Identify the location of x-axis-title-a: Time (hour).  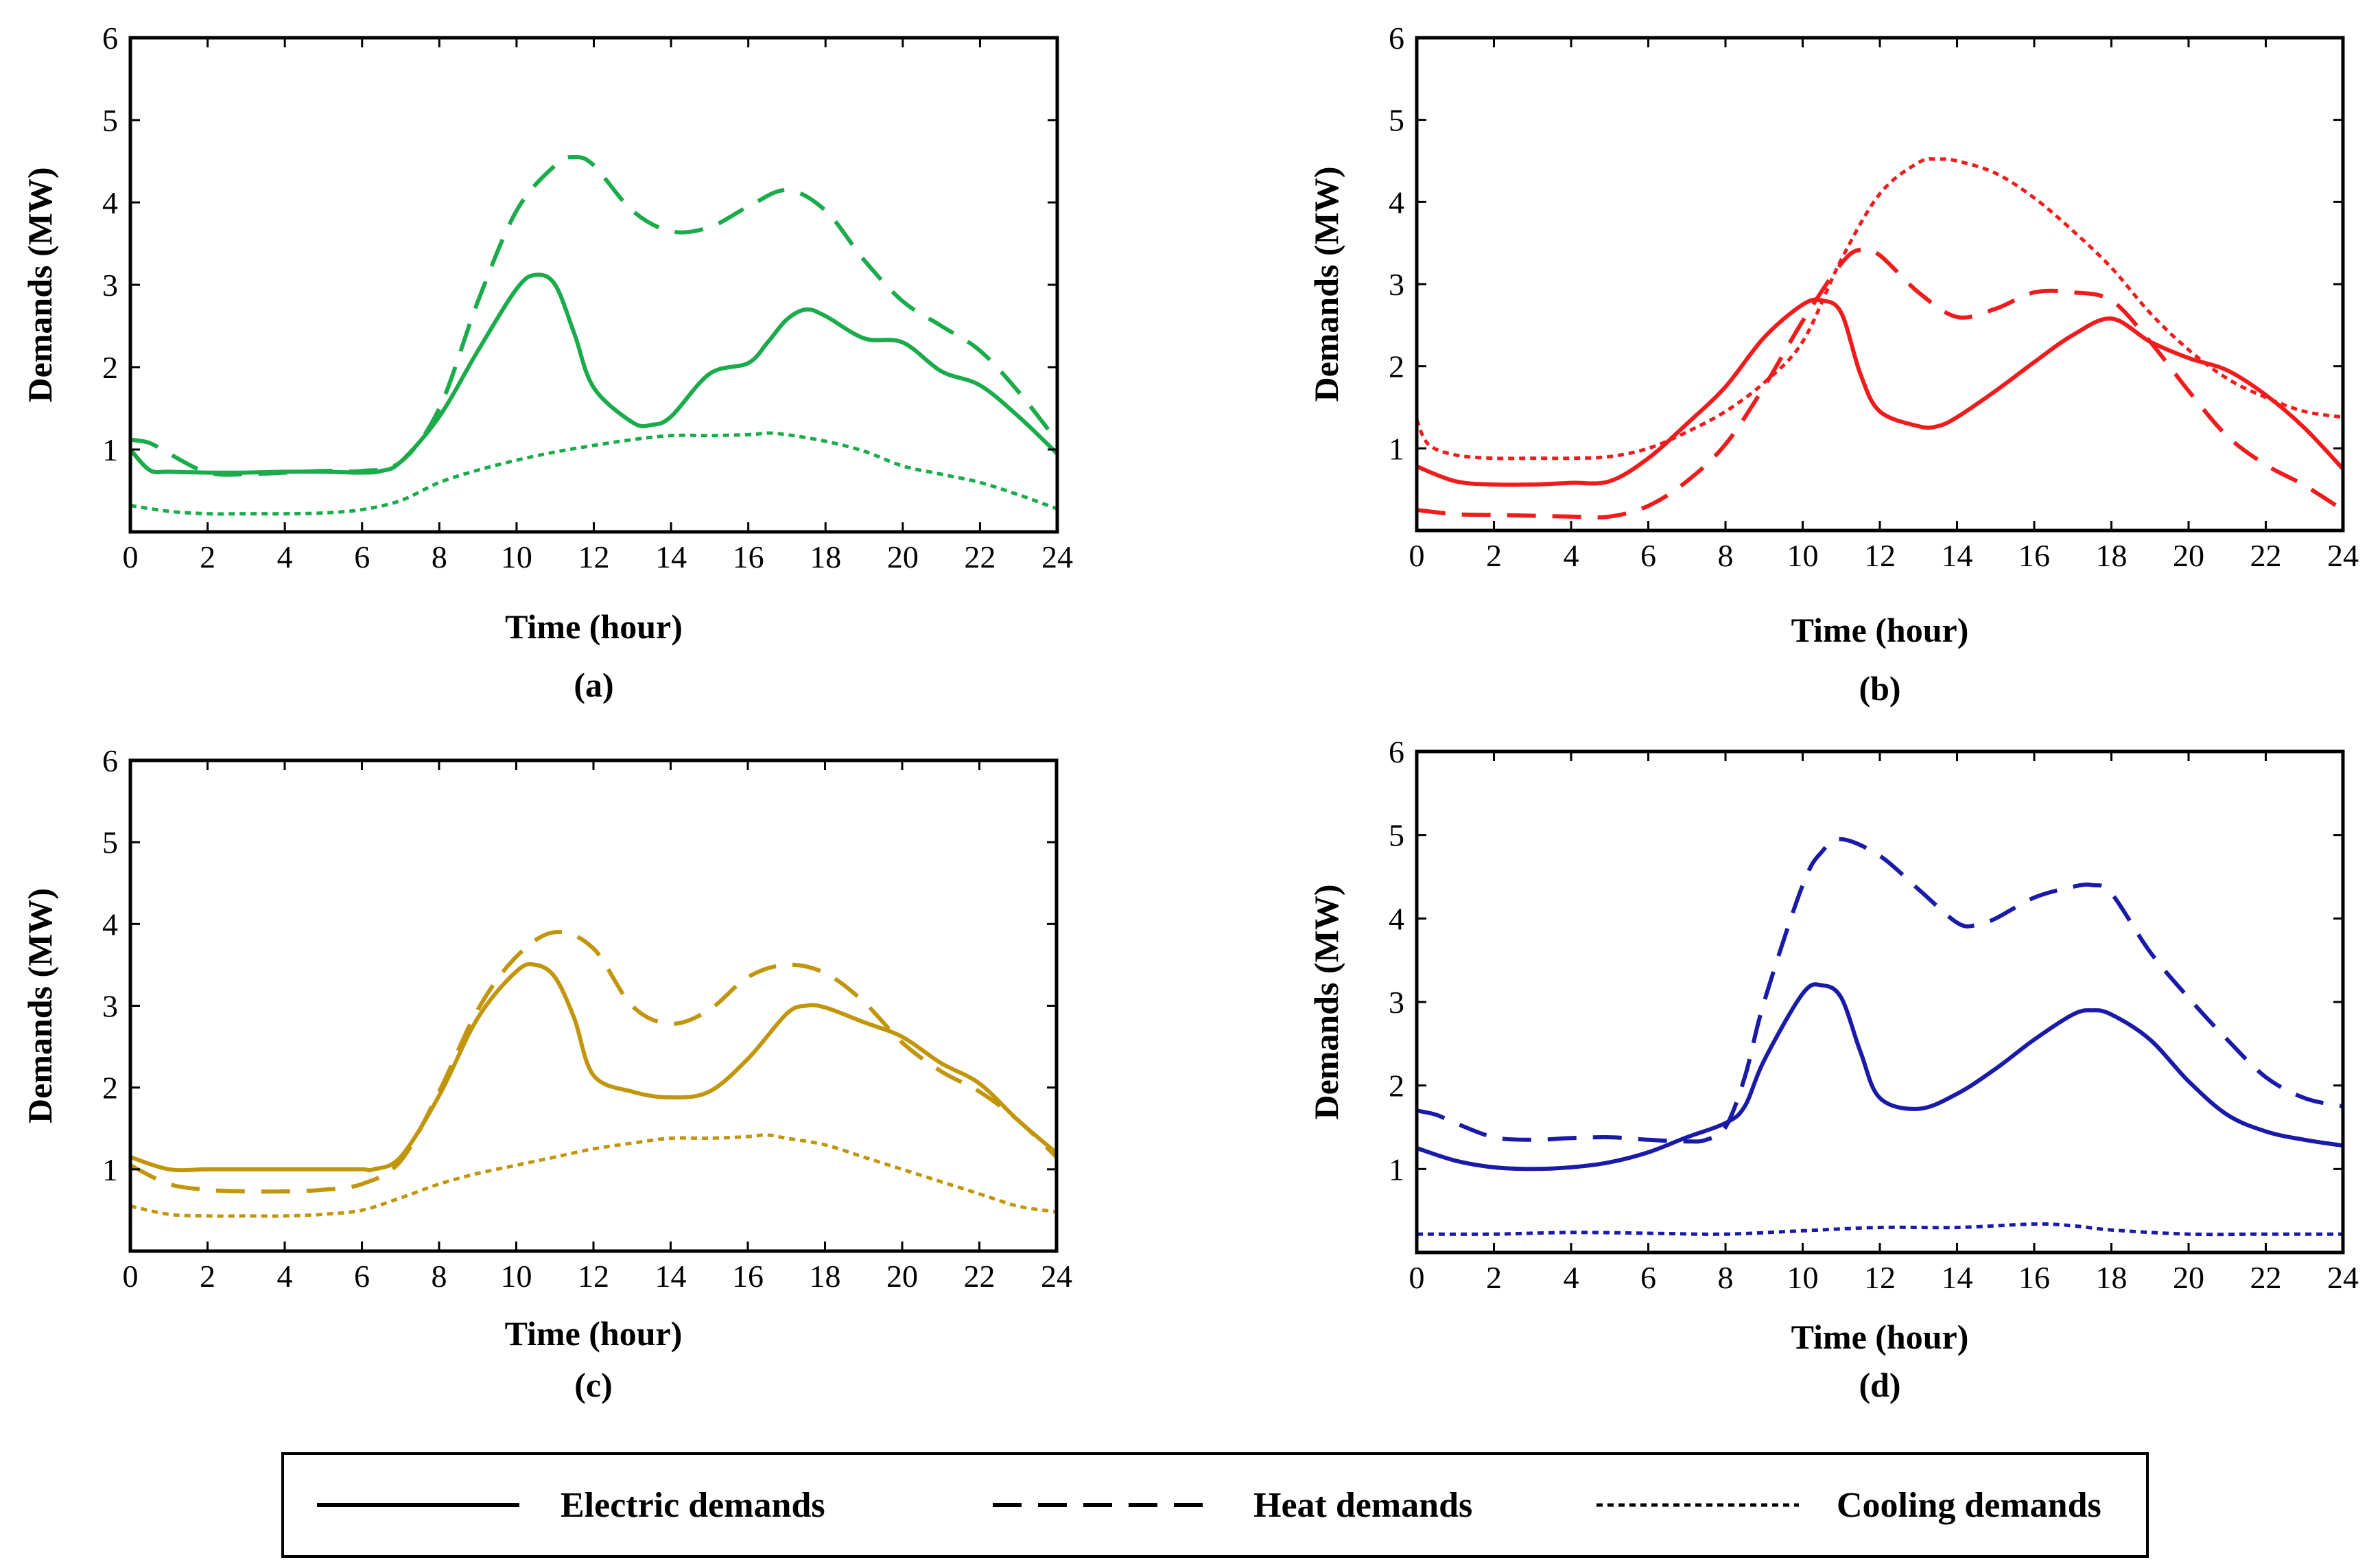
(594, 626).